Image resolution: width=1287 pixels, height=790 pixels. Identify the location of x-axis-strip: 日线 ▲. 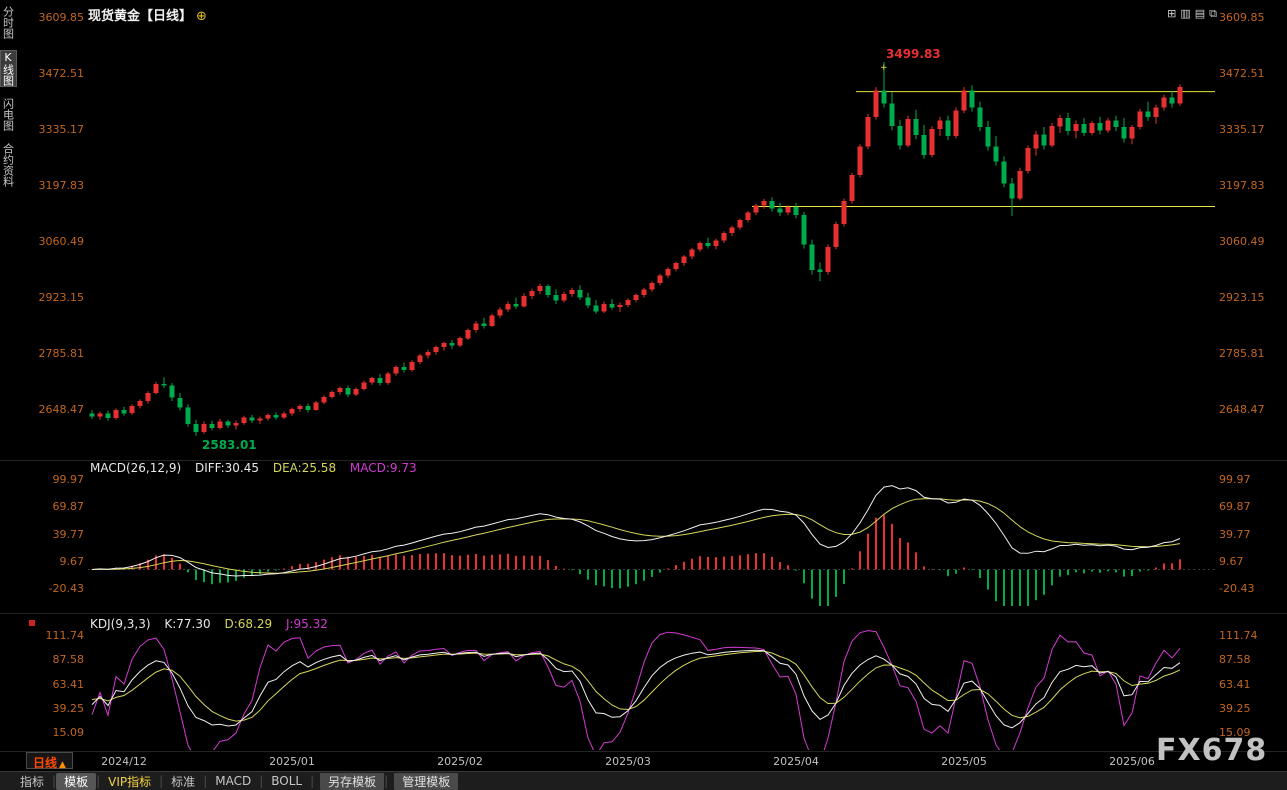
(643, 760).